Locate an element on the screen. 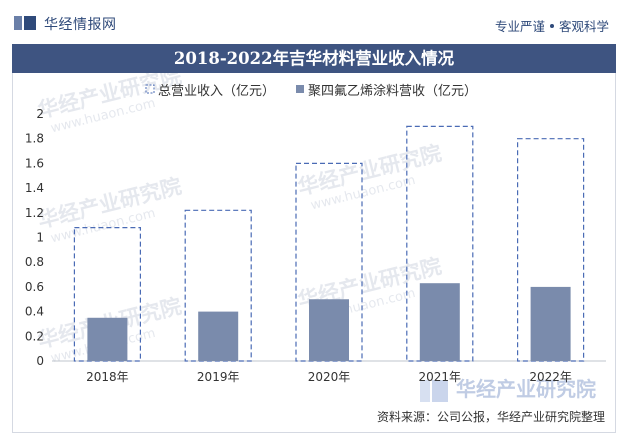  separator-dot-icon is located at coordinates (551, 26).